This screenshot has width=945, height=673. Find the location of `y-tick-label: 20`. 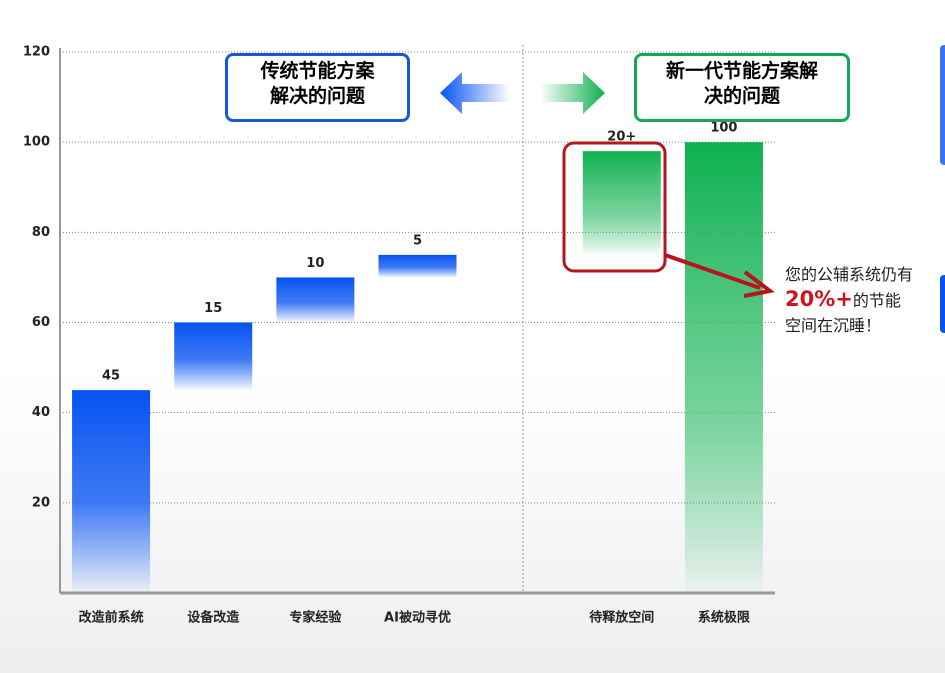

y-tick-label: 20 is located at coordinates (41, 502).